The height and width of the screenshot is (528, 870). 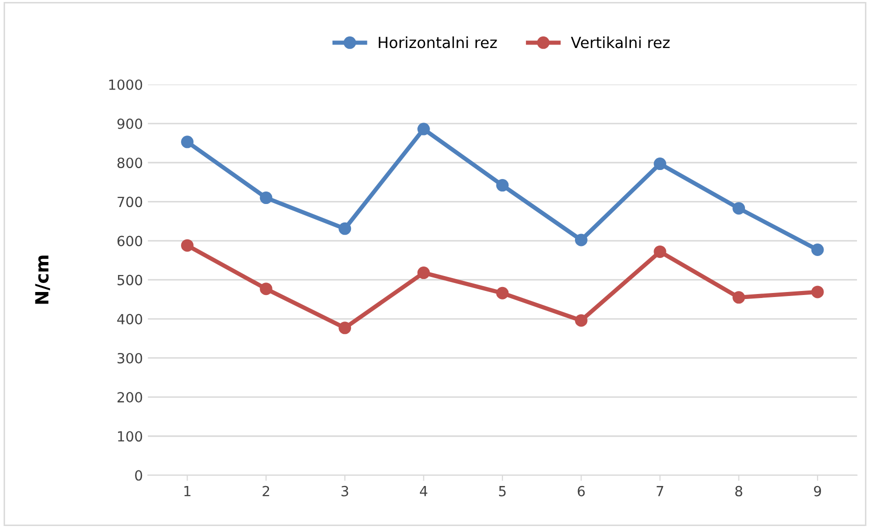 I want to click on x-tick-label: 2, so click(x=266, y=491).